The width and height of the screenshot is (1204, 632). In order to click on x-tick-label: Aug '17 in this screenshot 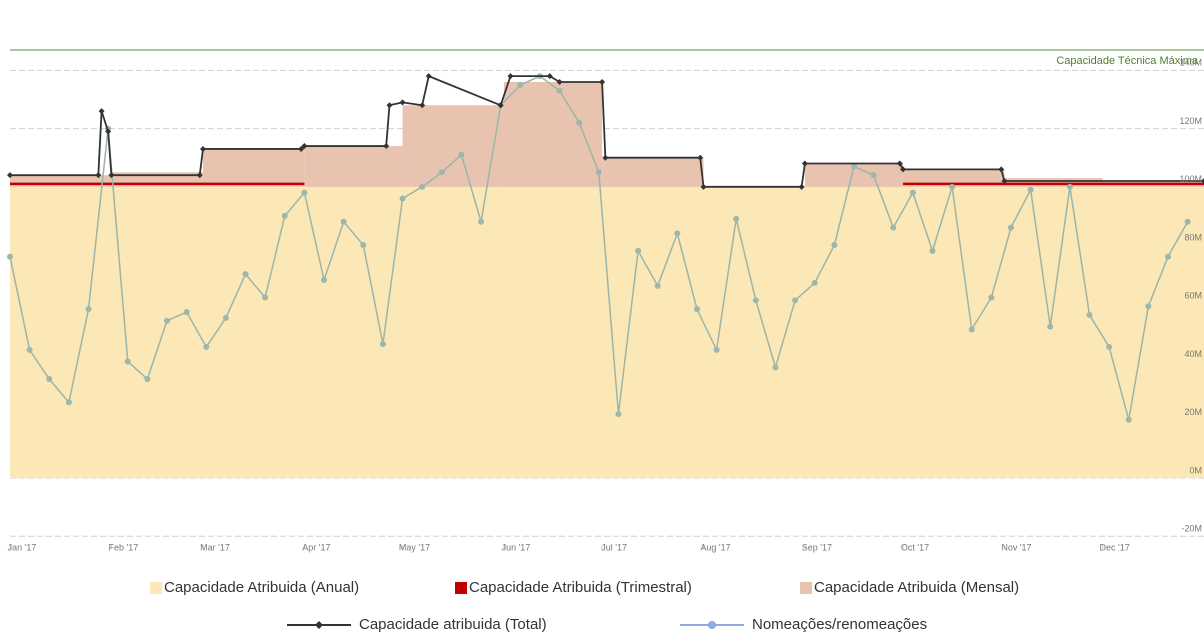, I will do `click(715, 547)`.